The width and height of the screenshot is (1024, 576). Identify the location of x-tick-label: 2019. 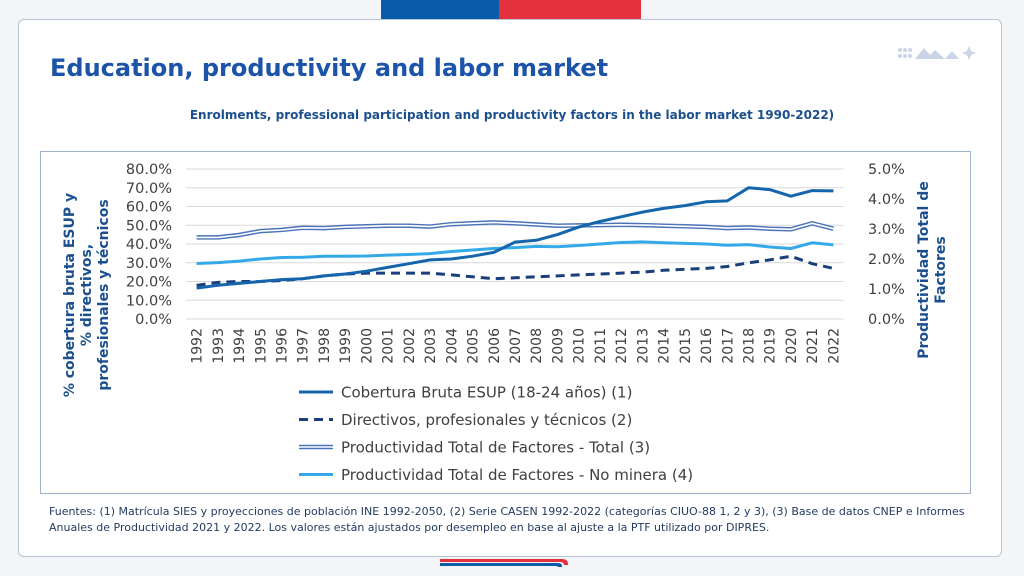
(771, 346).